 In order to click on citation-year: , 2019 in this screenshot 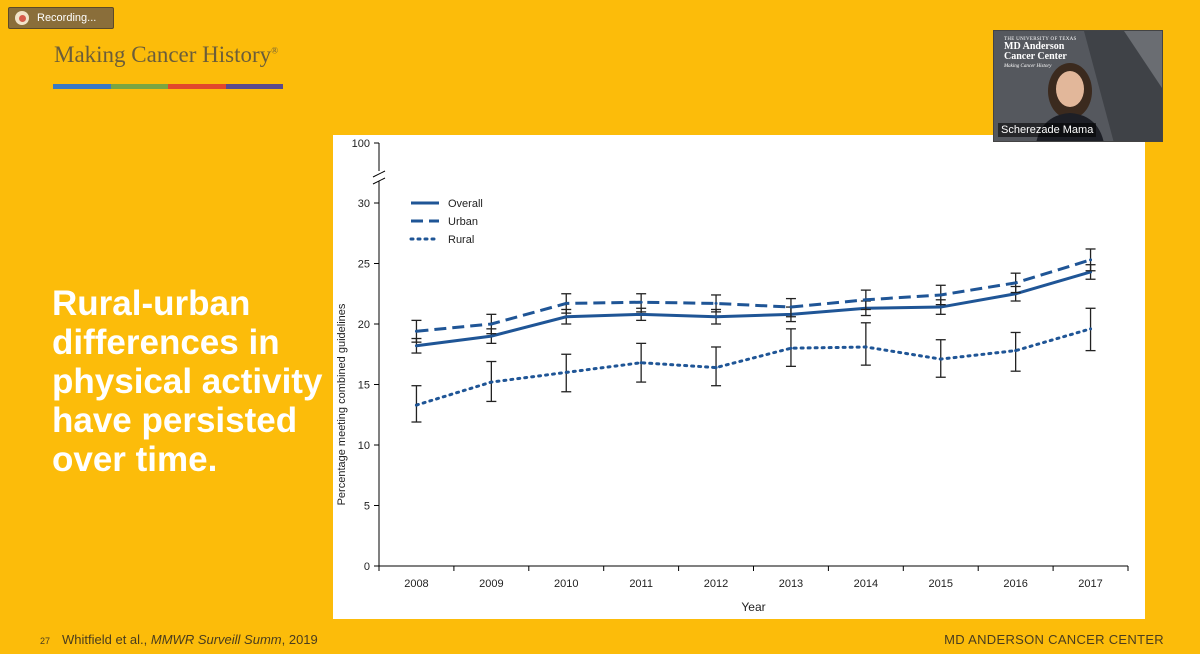, I will do `click(299, 639)`.